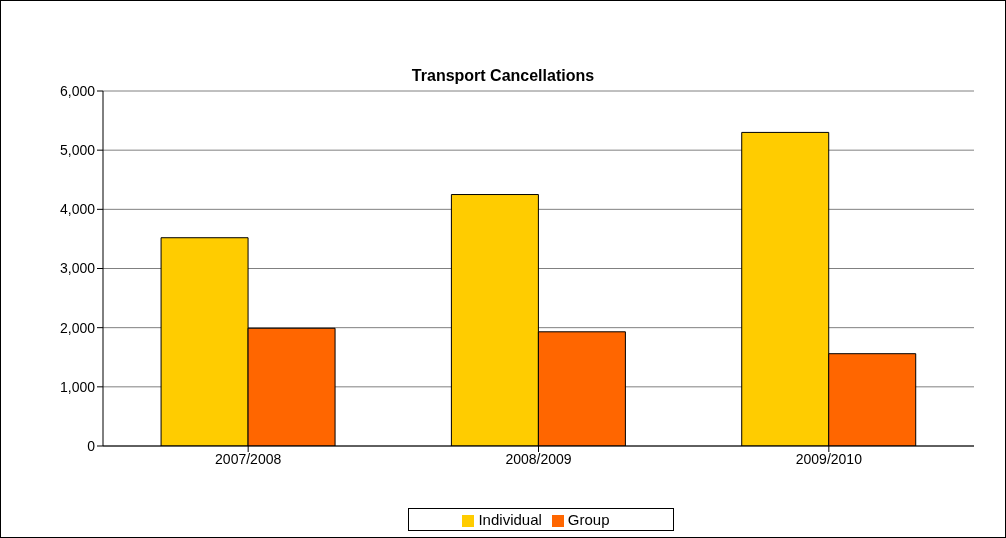 The width and height of the screenshot is (1006, 538). I want to click on y-tick-label: 1,000, so click(77, 386).